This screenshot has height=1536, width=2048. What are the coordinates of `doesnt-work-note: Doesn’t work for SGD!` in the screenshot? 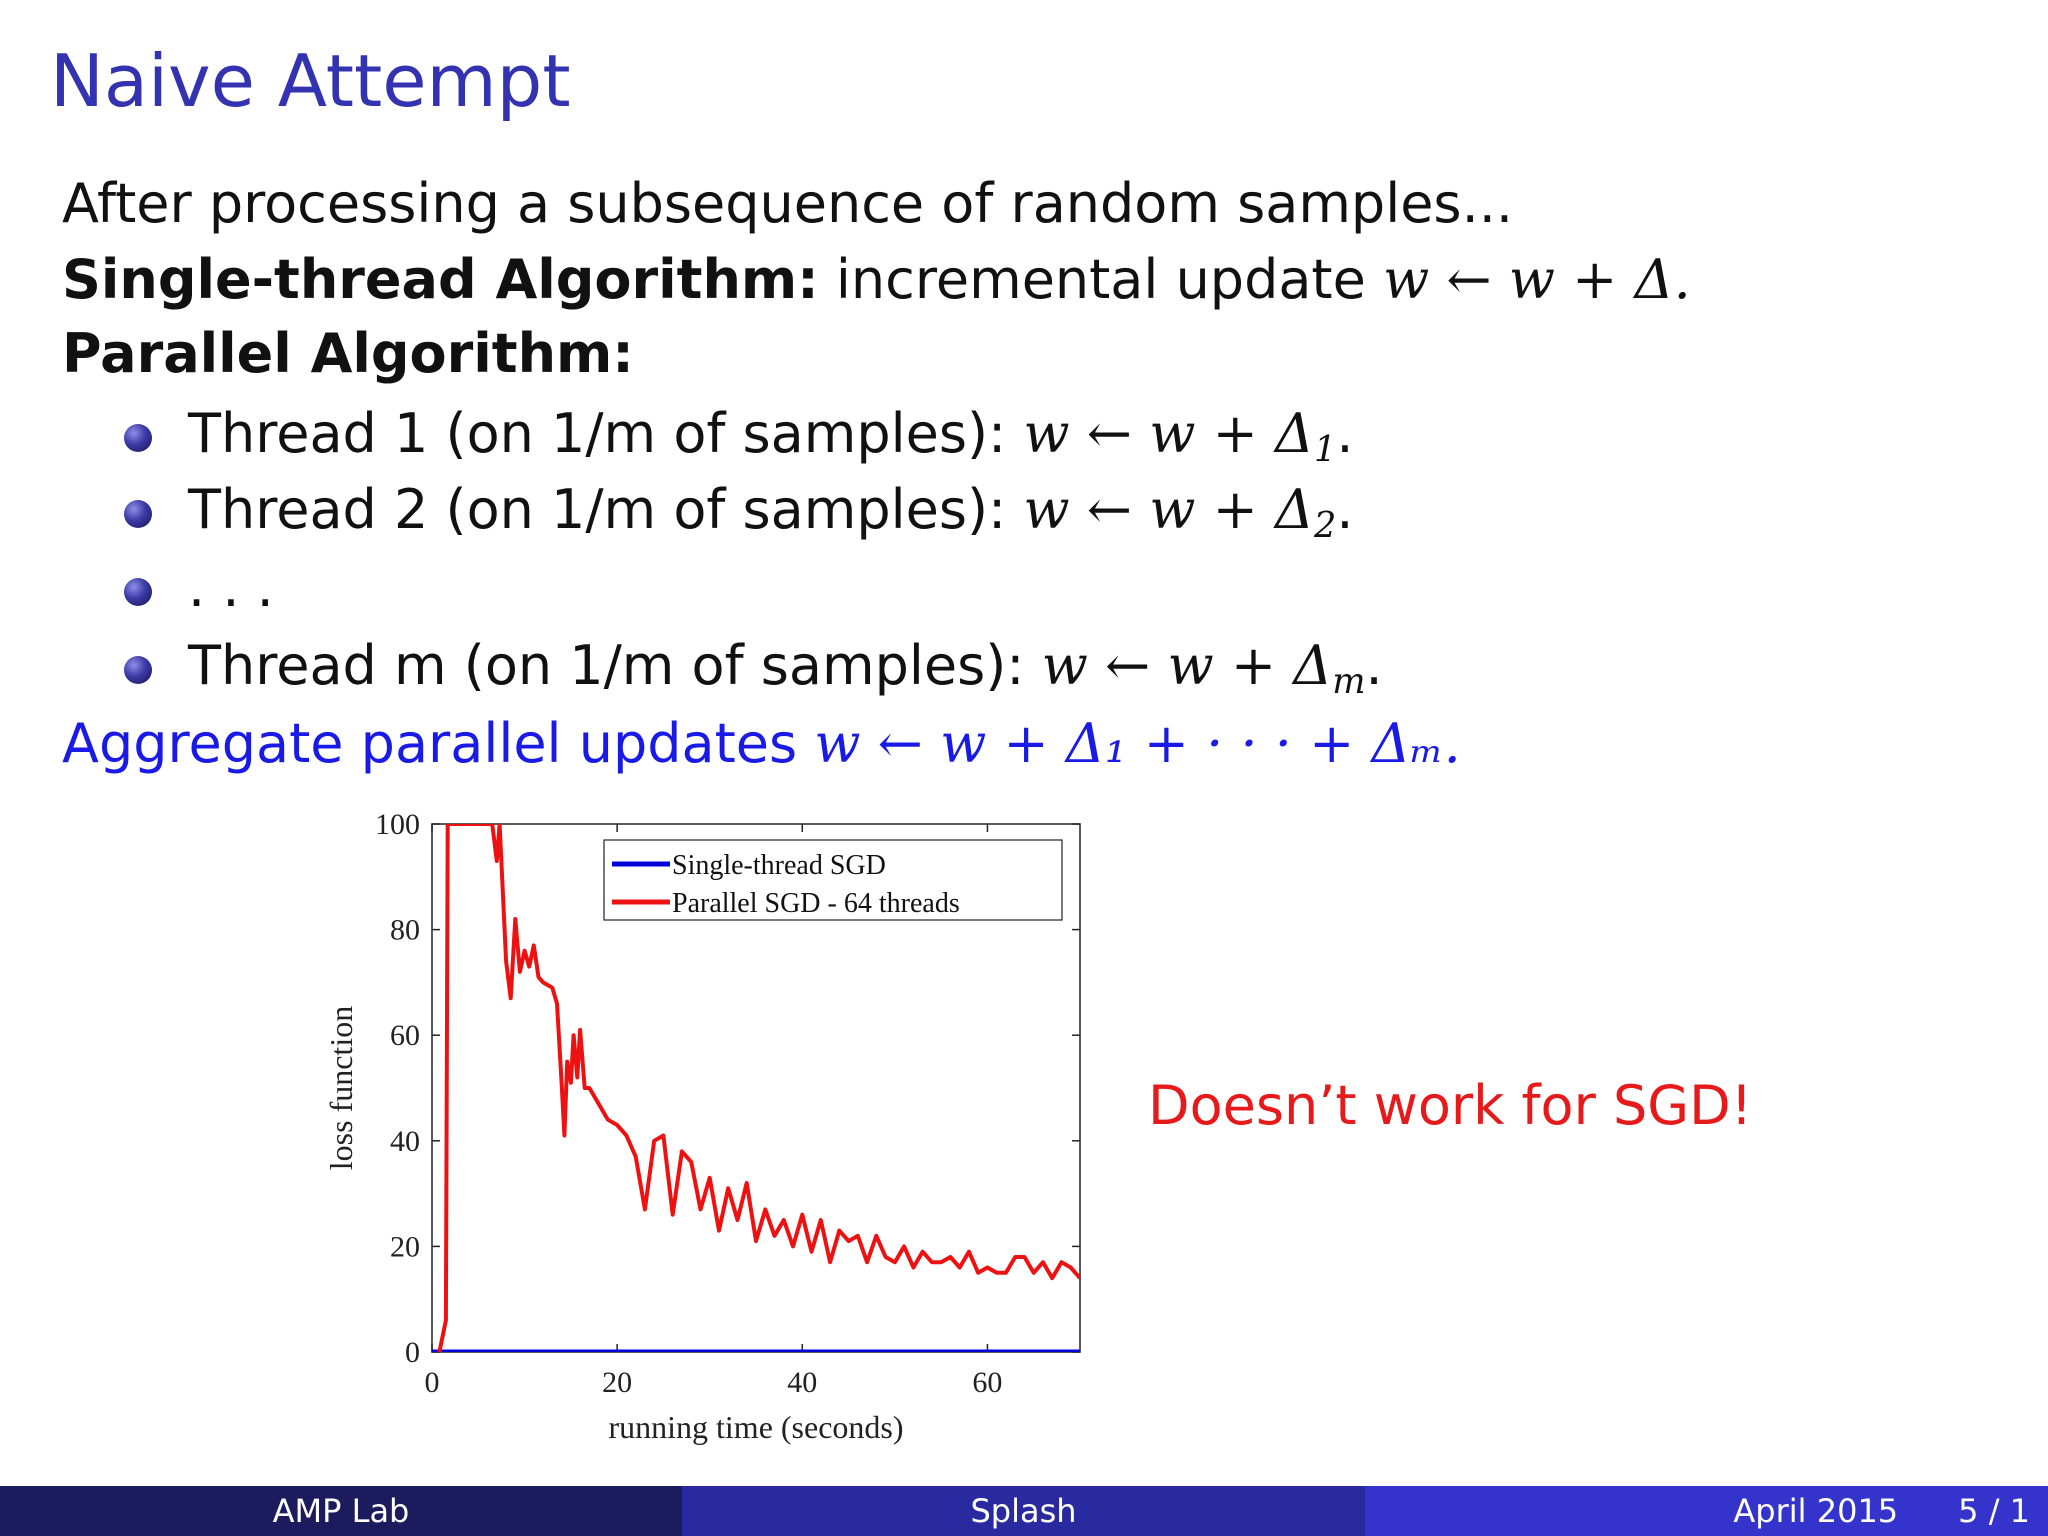 It's located at (1450, 1105).